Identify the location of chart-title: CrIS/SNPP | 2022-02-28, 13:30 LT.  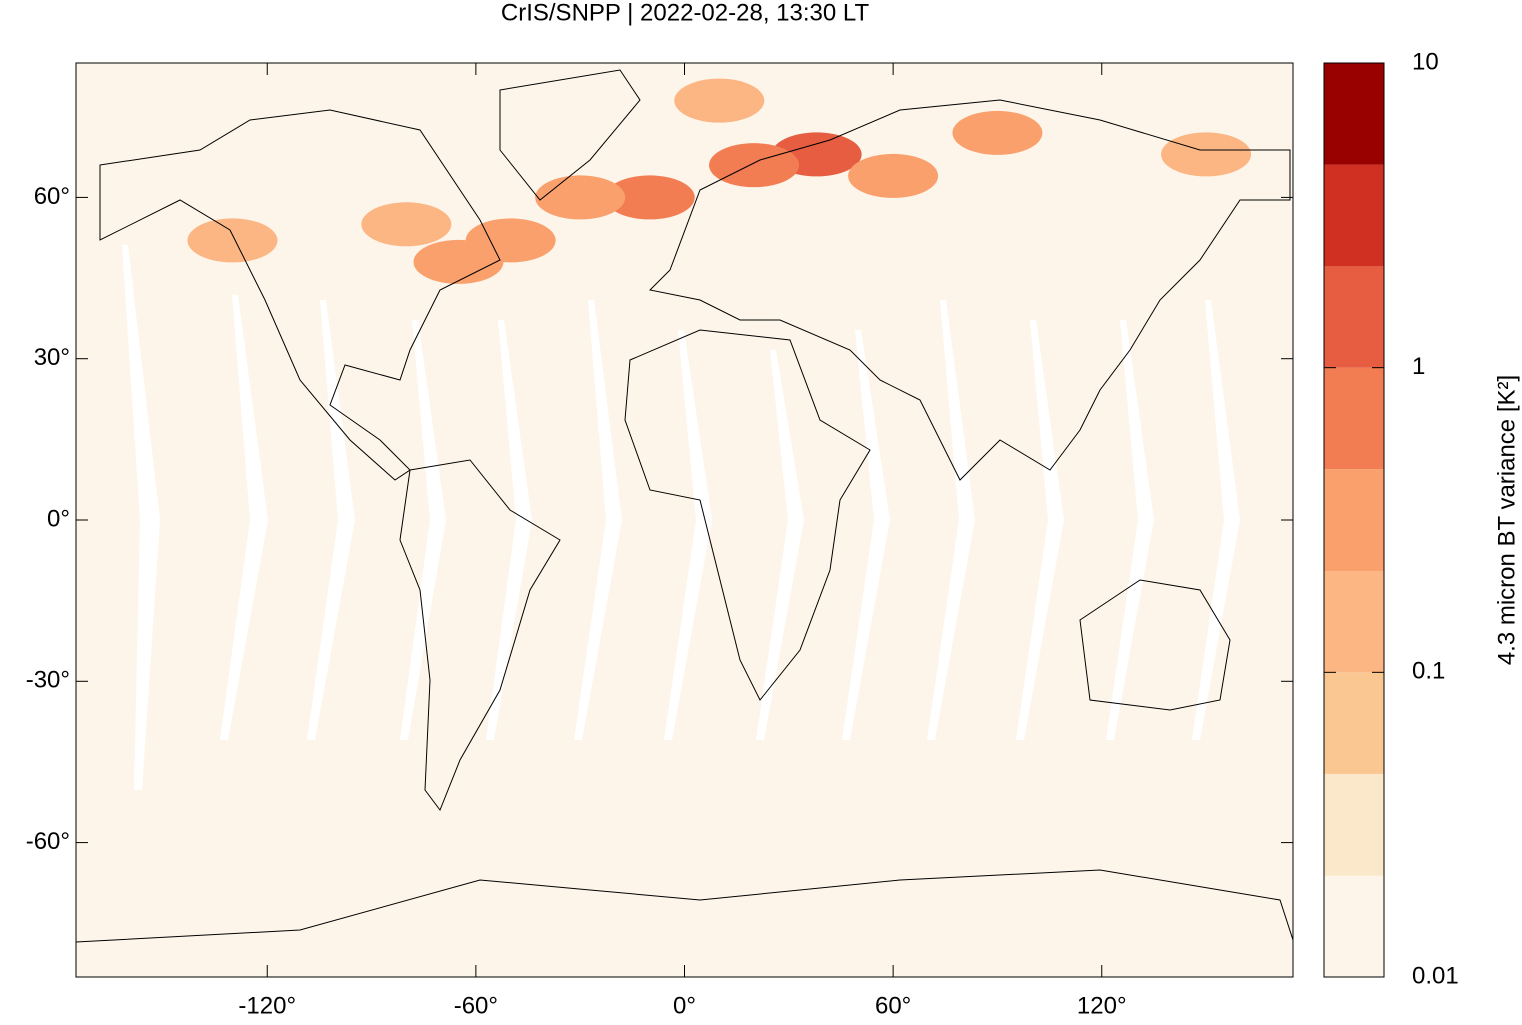
(685, 13).